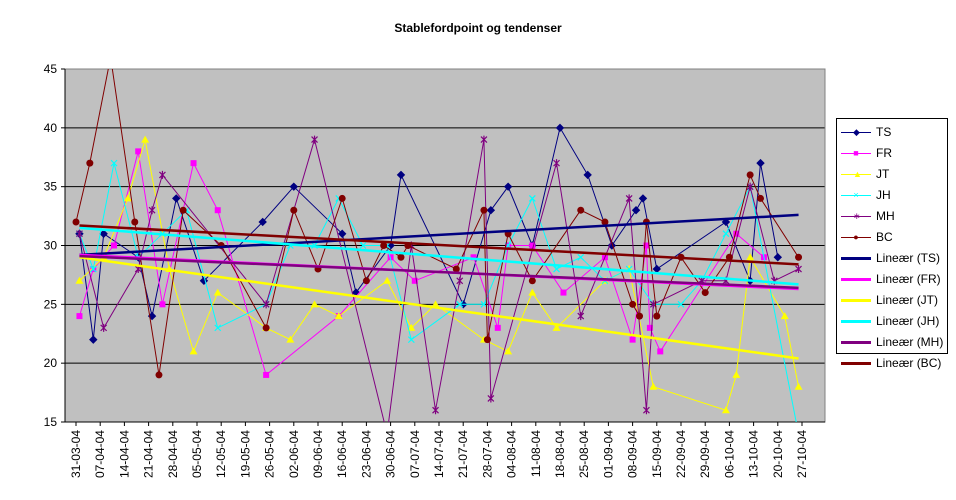 The image size is (956, 500). What do you see at coordinates (270, 454) in the screenshot?
I see `x-tick-label: 26-05-04` at bounding box center [270, 454].